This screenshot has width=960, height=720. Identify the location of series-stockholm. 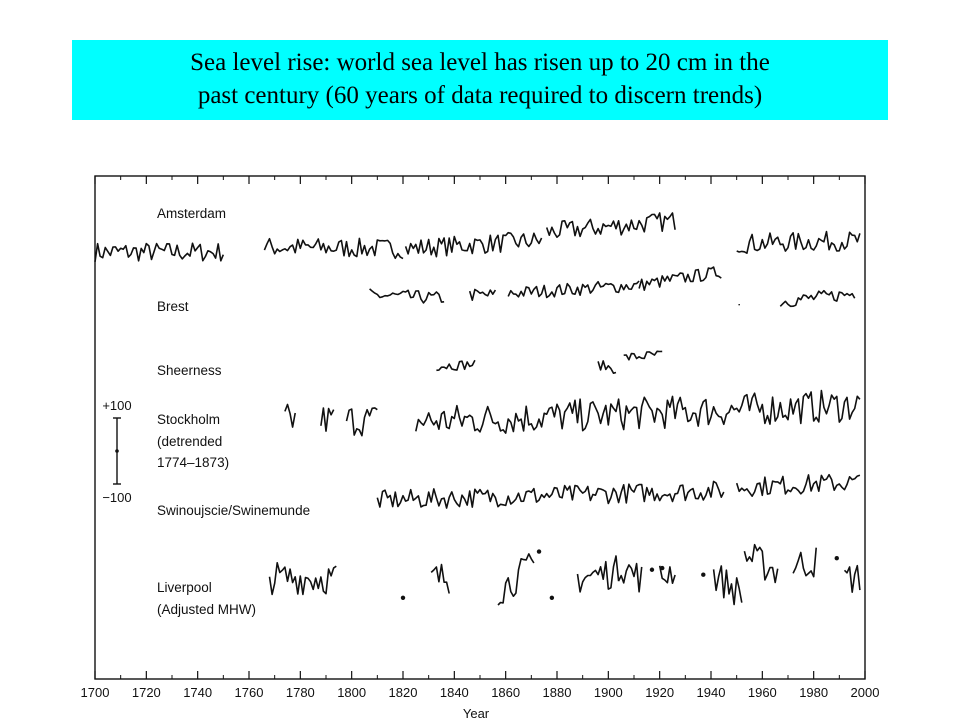
(572, 413).